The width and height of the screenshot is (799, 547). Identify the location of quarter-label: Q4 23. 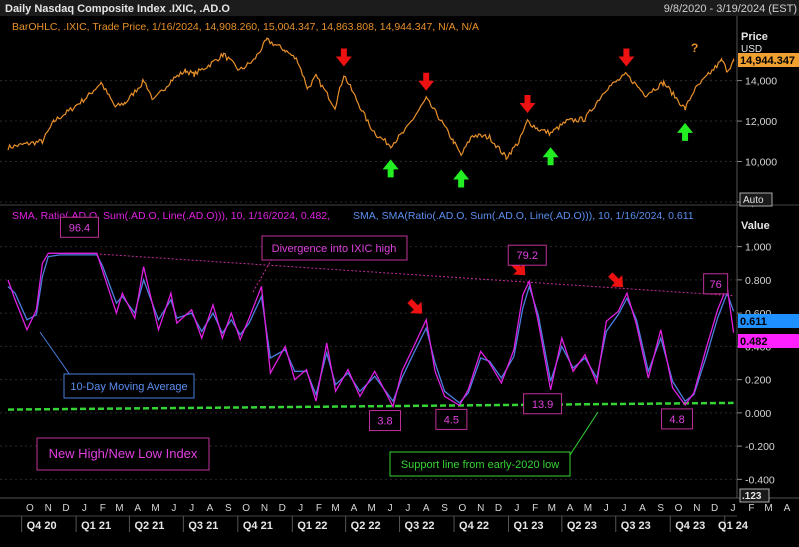
(690, 526).